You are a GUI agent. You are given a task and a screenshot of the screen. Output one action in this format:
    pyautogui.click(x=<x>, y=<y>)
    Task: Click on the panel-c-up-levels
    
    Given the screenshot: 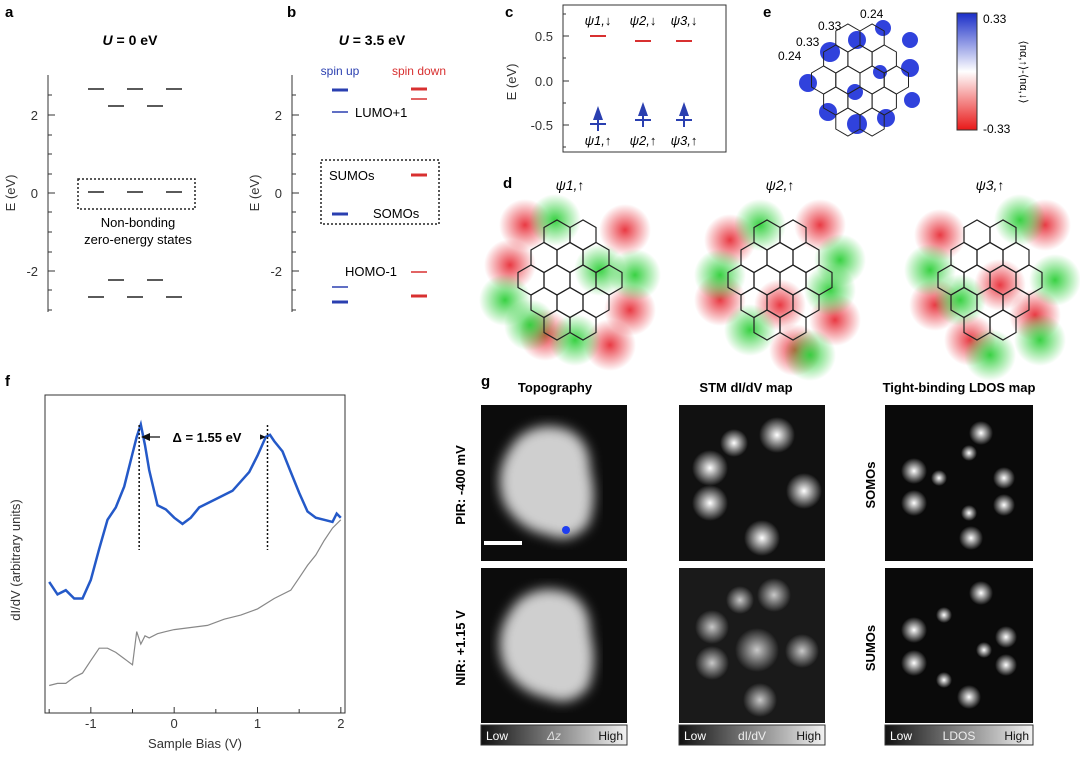 What is the action you would take?
    pyautogui.click(x=641, y=122)
    